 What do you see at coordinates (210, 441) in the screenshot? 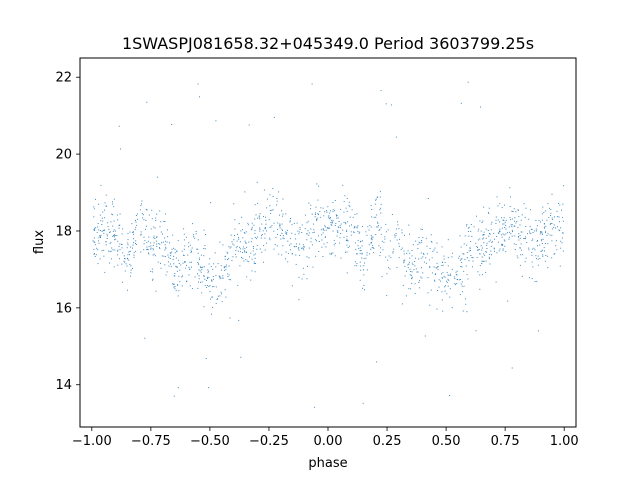
I see `x-tick-label: −0.50` at bounding box center [210, 441].